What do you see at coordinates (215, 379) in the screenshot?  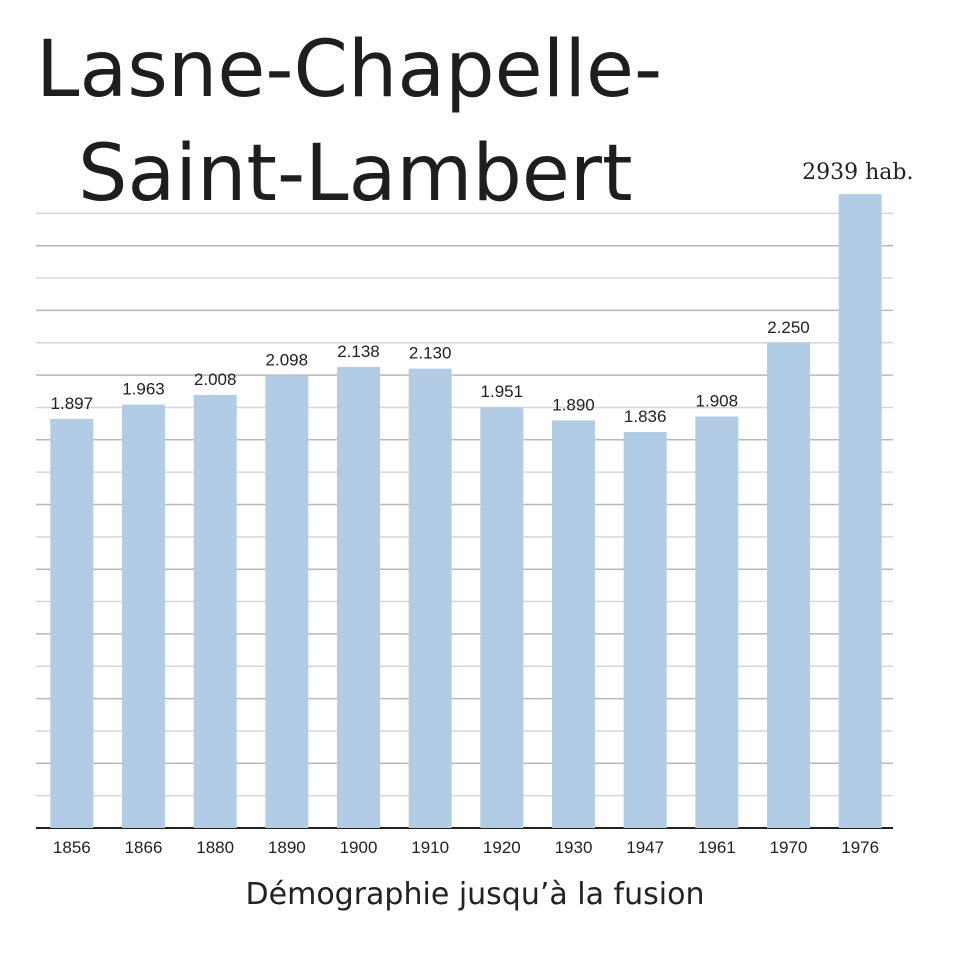 I see `value-label: 2.008` at bounding box center [215, 379].